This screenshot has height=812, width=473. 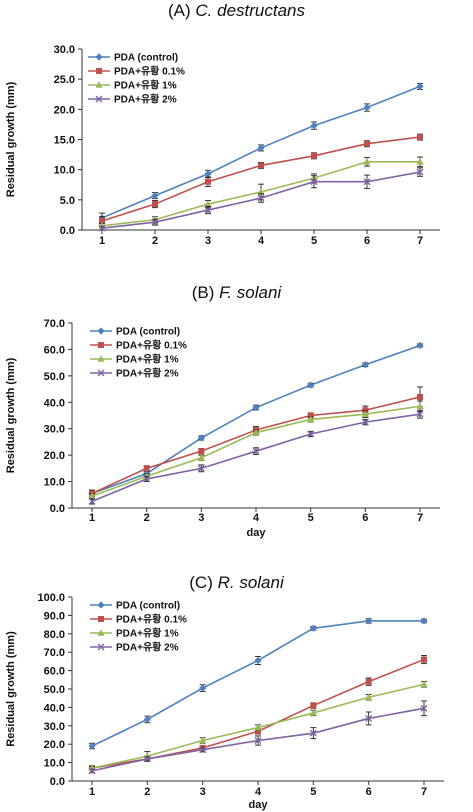 What do you see at coordinates (136, 71) in the screenshot?
I see `legend-item: PDA+유황 0.1%` at bounding box center [136, 71].